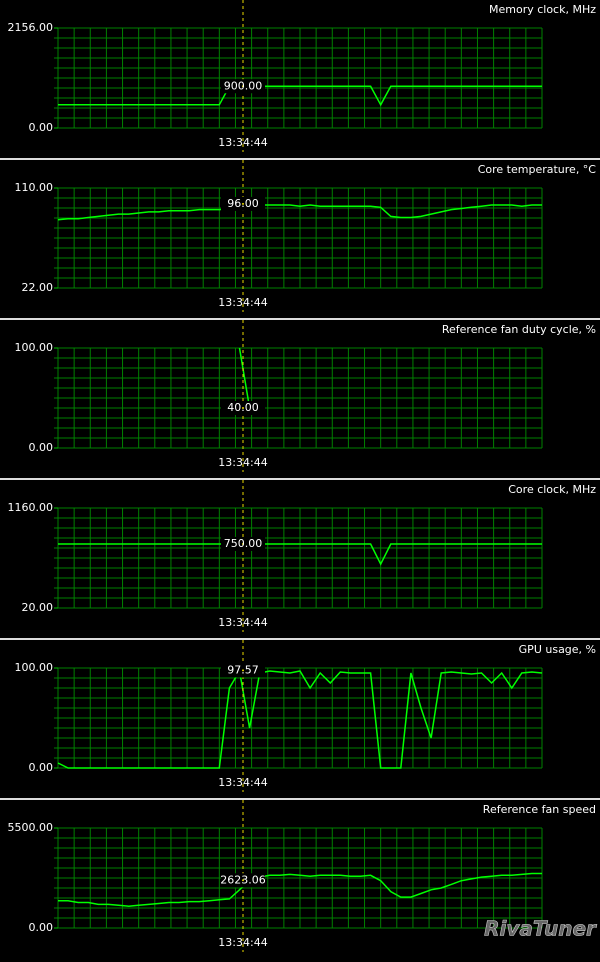 The width and height of the screenshot is (600, 962). What do you see at coordinates (34, 187) in the screenshot?
I see `y-tick-label: 110.00` at bounding box center [34, 187].